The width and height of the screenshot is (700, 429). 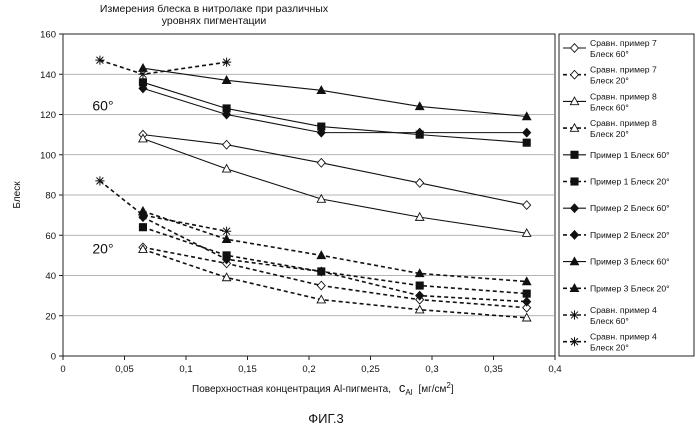 I want to click on legend-label-2-1: Сравн. пример 7, so click(x=623, y=70).